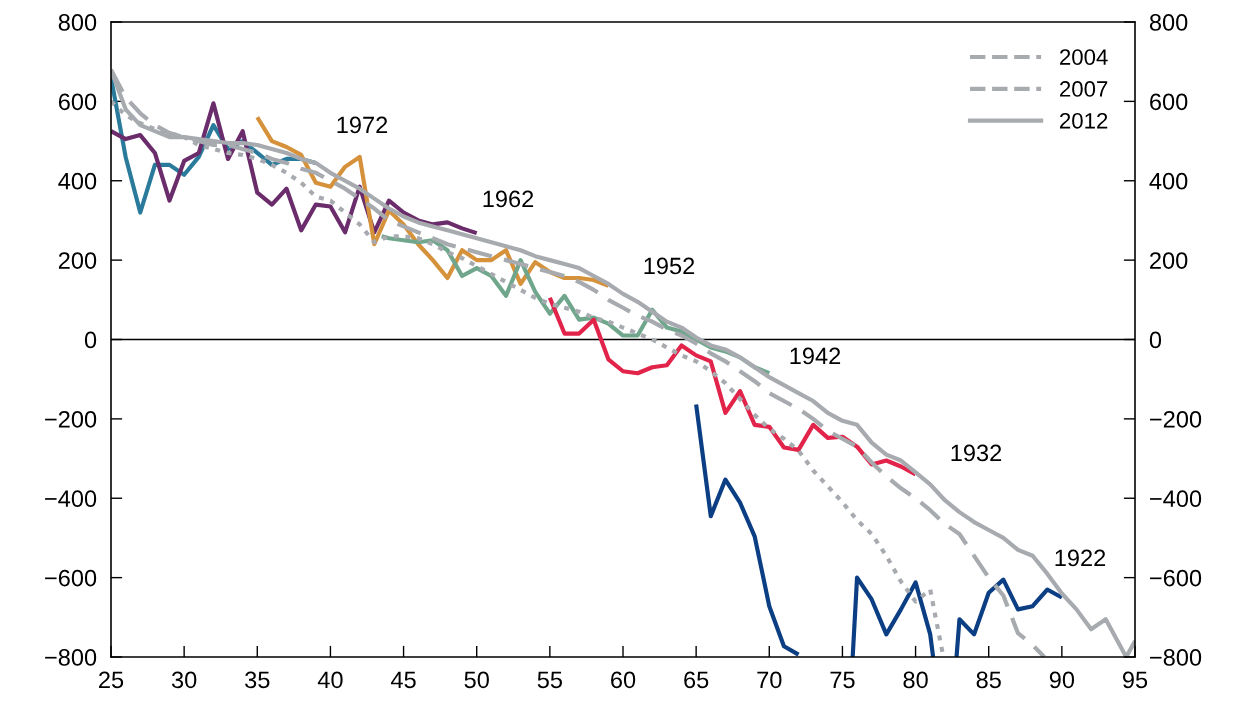 Image resolution: width=1242 pixels, height=716 pixels. What do you see at coordinates (1169, 260) in the screenshot?
I see `y2-tick-label: 200` at bounding box center [1169, 260].